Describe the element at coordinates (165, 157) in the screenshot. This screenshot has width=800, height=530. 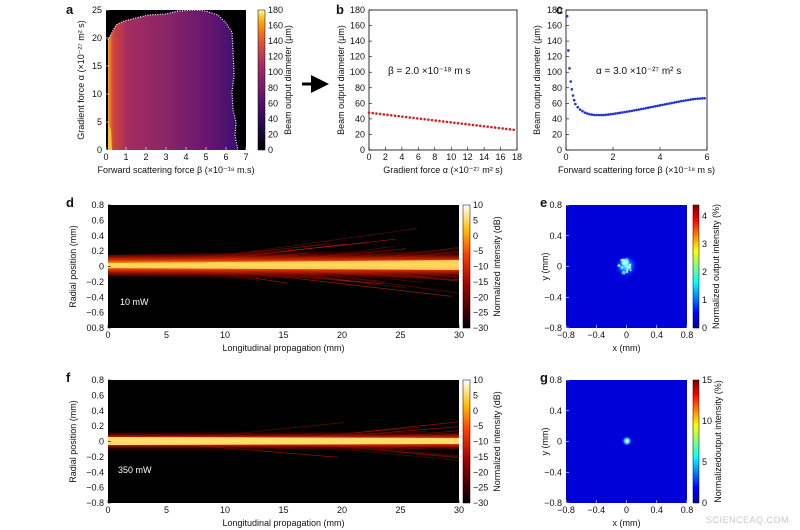
I see `x-tick-label: 3` at that location.